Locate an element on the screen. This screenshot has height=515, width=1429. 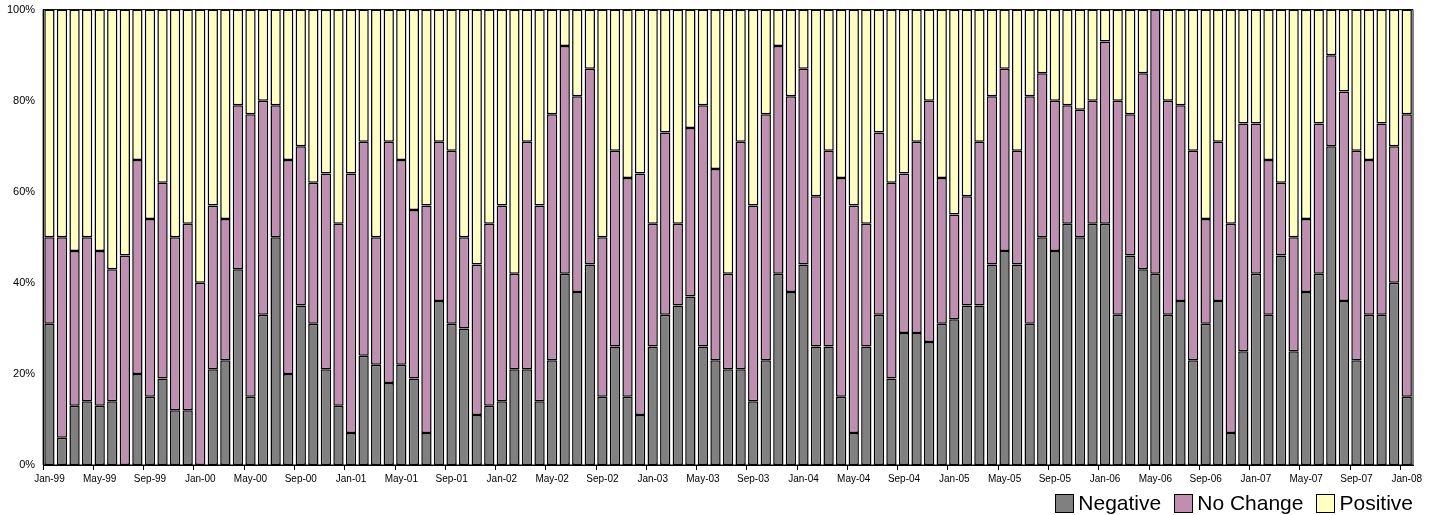
x-tick-label: May-05 is located at coordinates (1004, 478).